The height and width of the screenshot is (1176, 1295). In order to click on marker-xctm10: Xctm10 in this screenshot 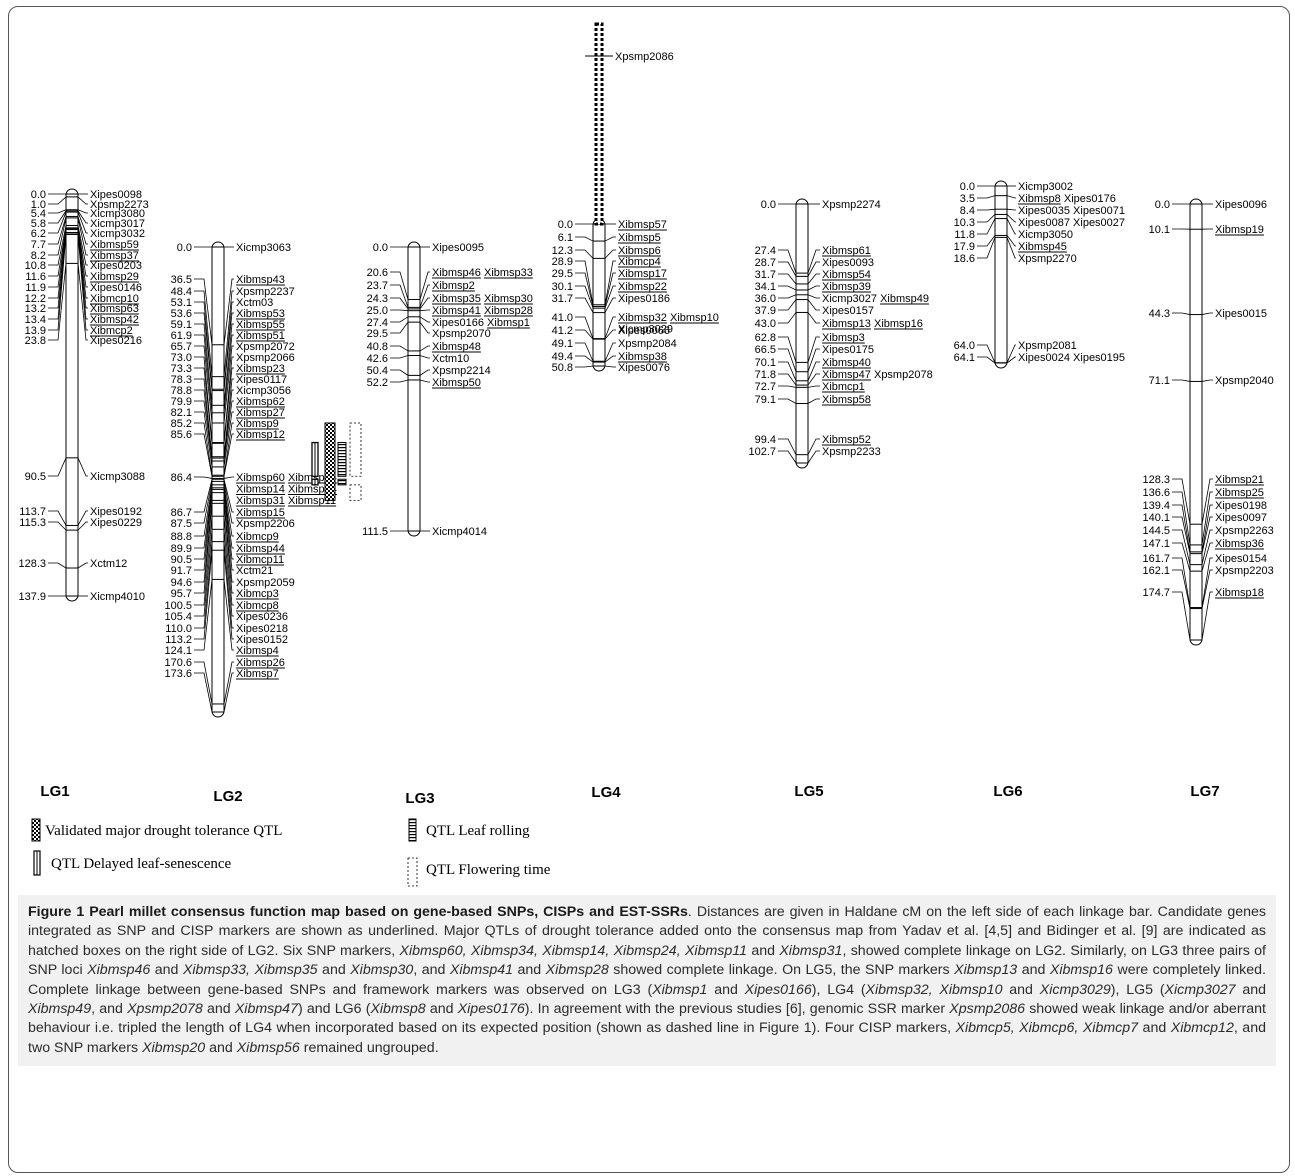, I will do `click(450, 359)`.